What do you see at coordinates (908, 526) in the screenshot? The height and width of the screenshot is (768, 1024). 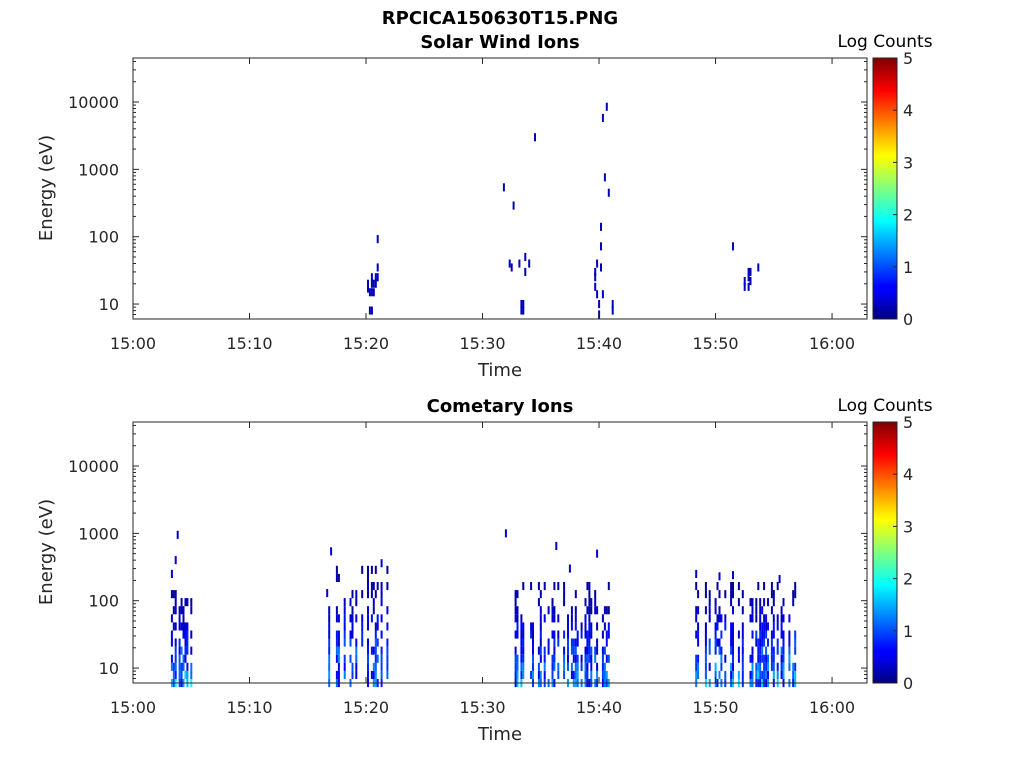 I see `colorbar-tick-label: 3` at bounding box center [908, 526].